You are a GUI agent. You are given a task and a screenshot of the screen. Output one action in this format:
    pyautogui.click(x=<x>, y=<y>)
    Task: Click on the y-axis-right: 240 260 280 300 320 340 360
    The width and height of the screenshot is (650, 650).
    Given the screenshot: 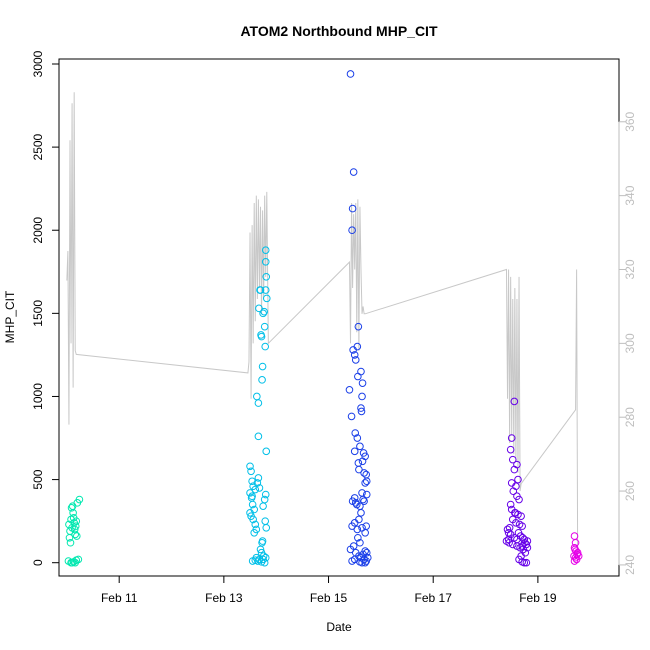 What is the action you would take?
    pyautogui.click(x=627, y=343)
    